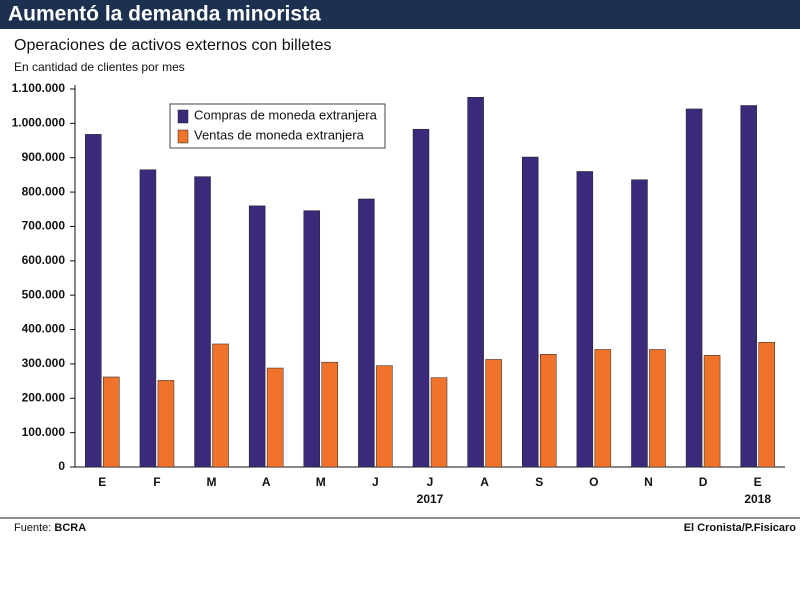 The height and width of the screenshot is (604, 800). I want to click on x-tick-label: O, so click(593, 482).